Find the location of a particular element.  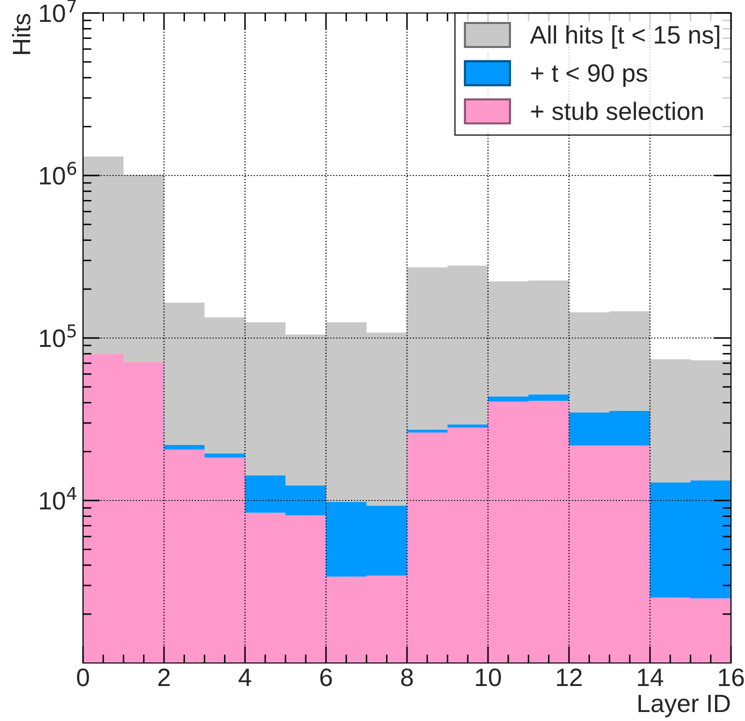

x-tick-label: 0 is located at coordinates (83, 677).